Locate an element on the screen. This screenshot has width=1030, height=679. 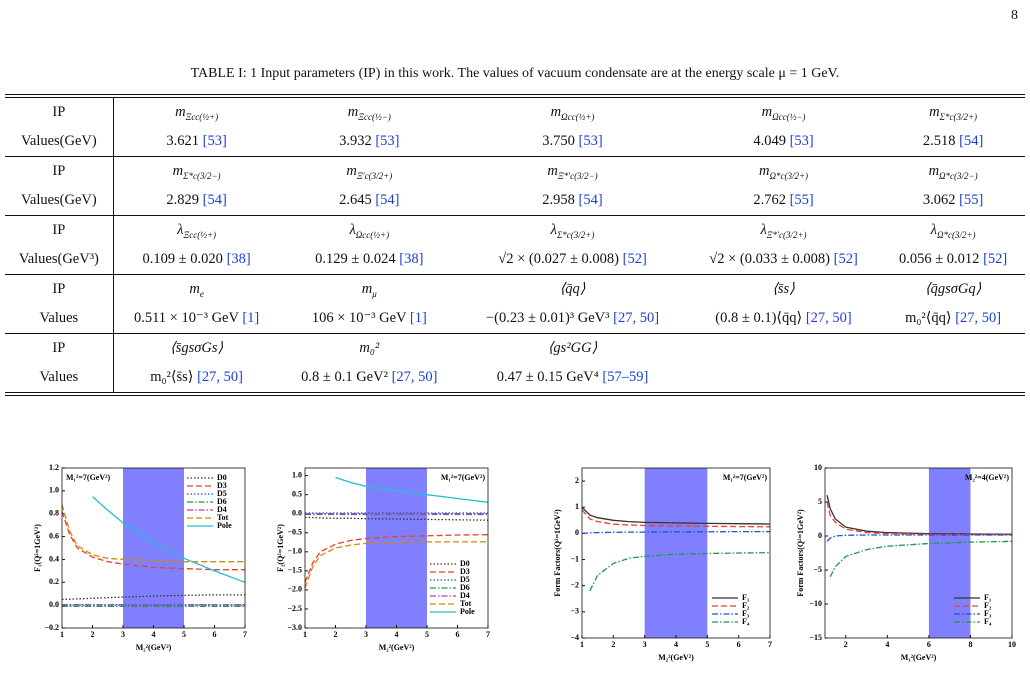
y-tick-label: 0.0 is located at coordinates (54, 604).